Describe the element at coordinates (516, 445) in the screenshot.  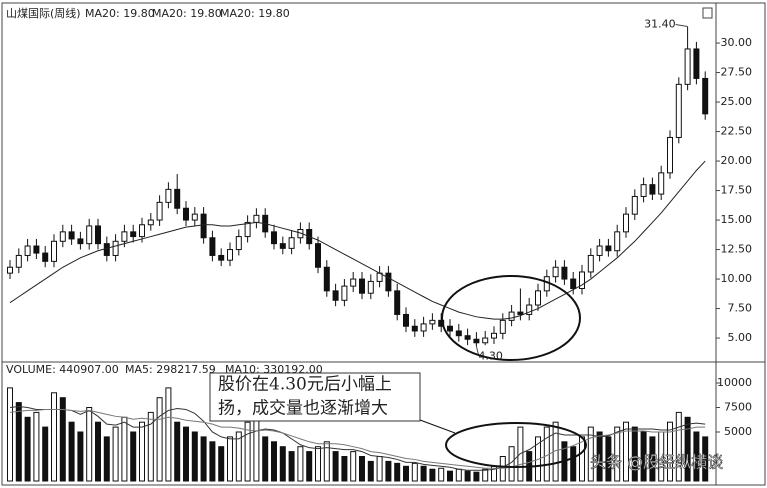
I see `highlight-ellipse` at that location.